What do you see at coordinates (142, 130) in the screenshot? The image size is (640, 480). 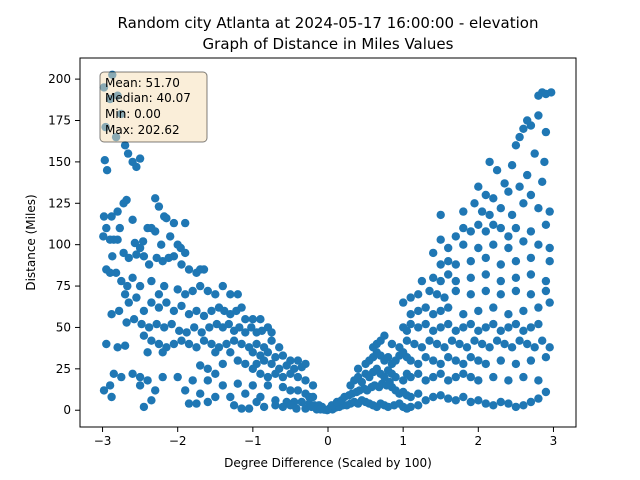 I see `stats-max: Max: 202.62` at bounding box center [142, 130].